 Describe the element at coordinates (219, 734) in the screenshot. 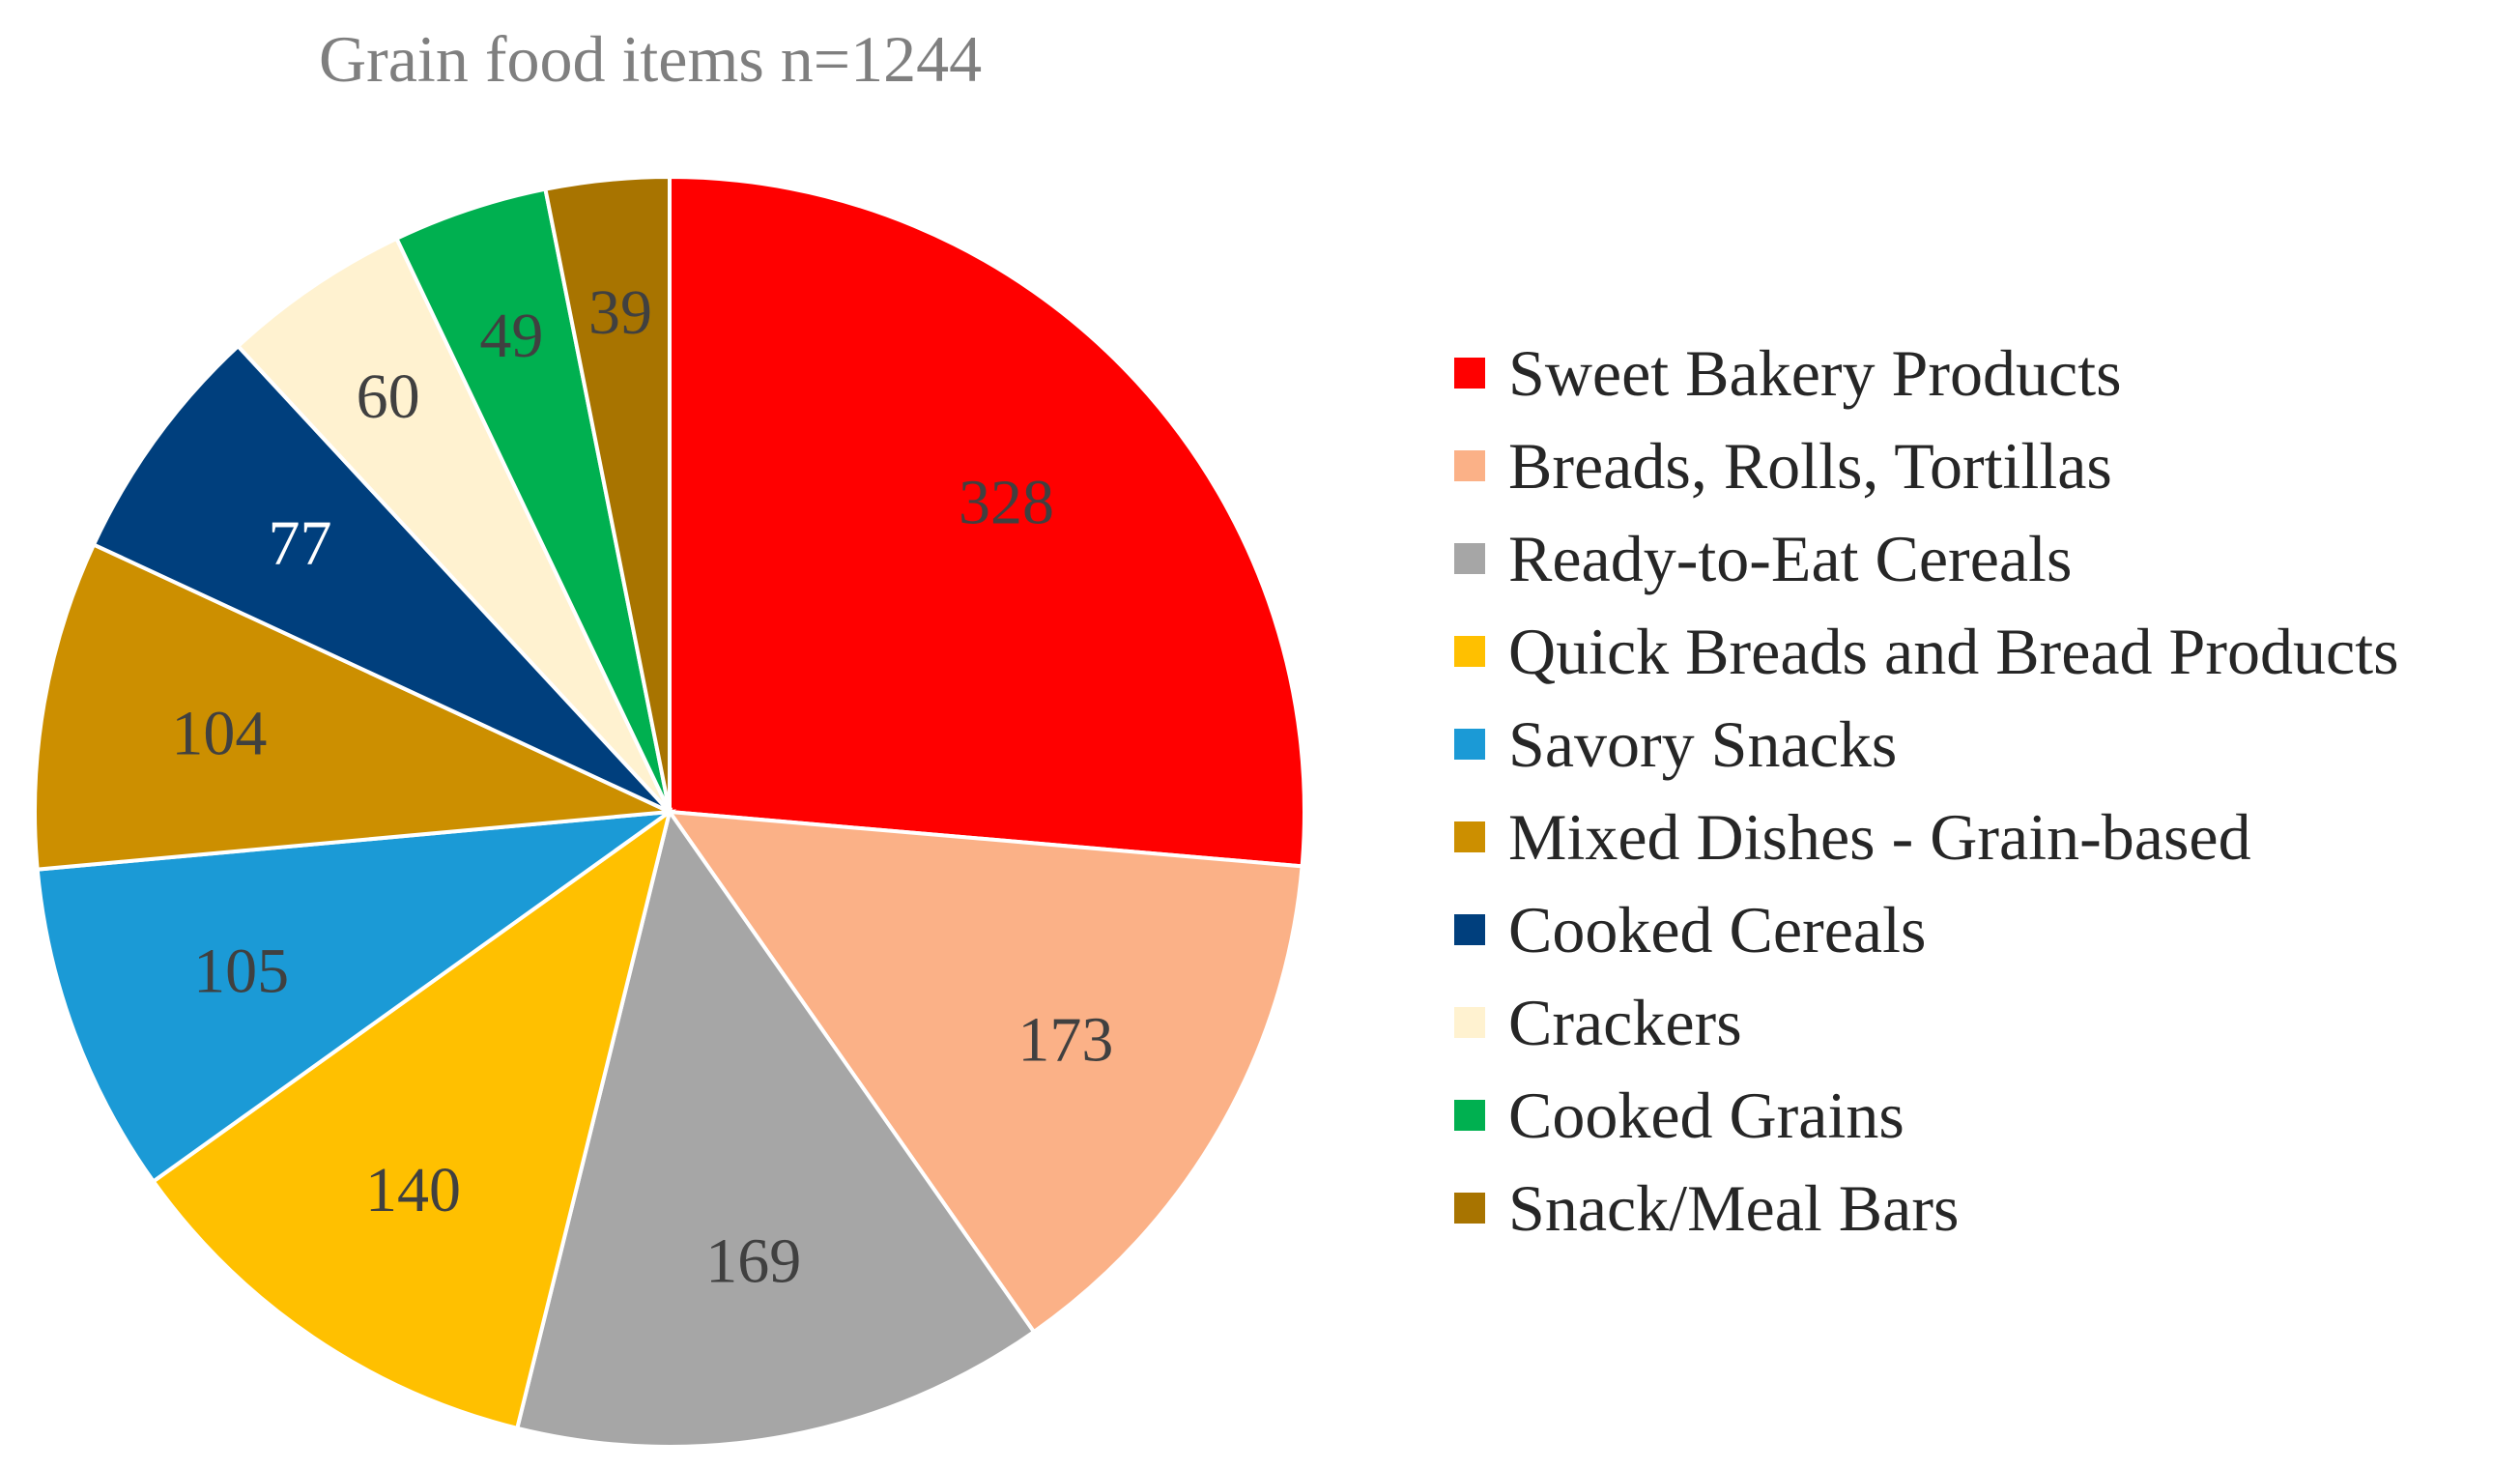

I see `data-label-6: 104` at that location.